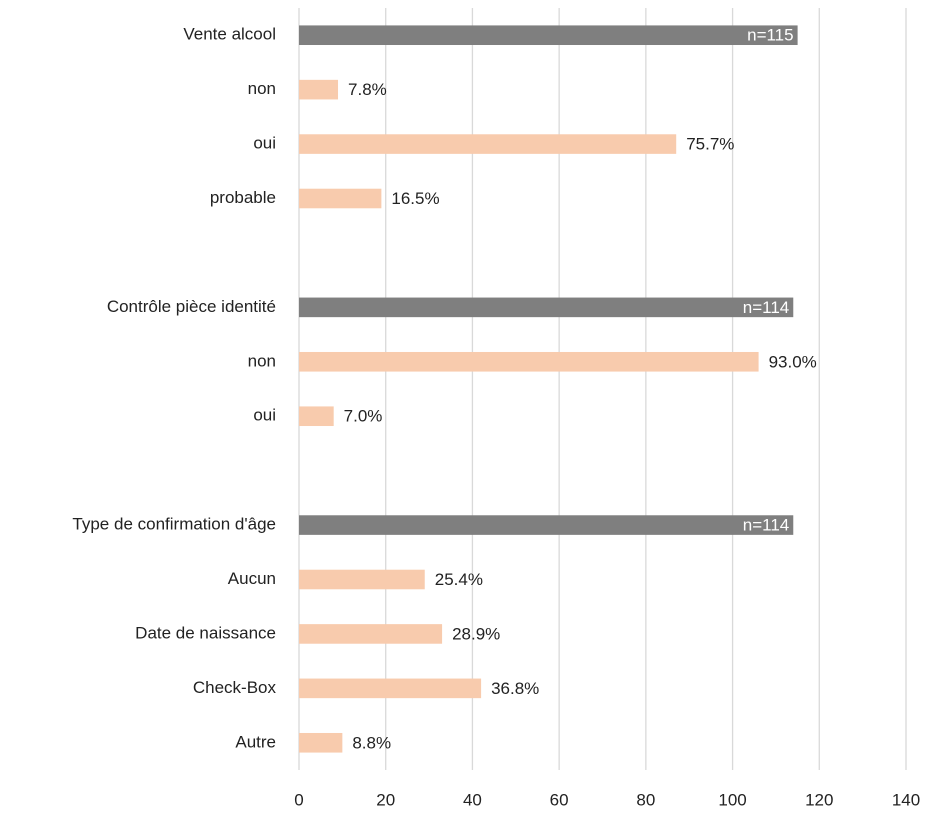  I want to click on x-tick-label: 40, so click(472, 799).